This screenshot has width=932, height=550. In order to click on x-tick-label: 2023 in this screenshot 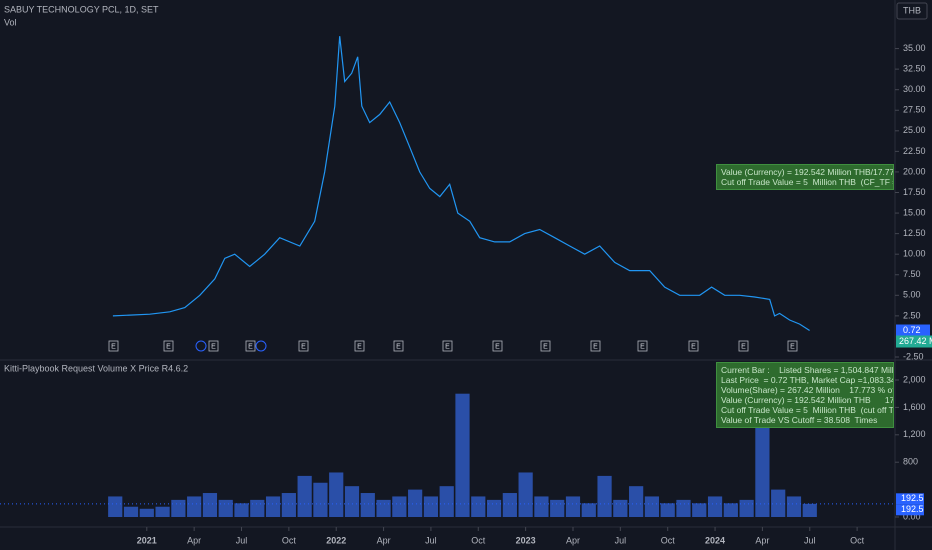, I will do `click(526, 540)`.